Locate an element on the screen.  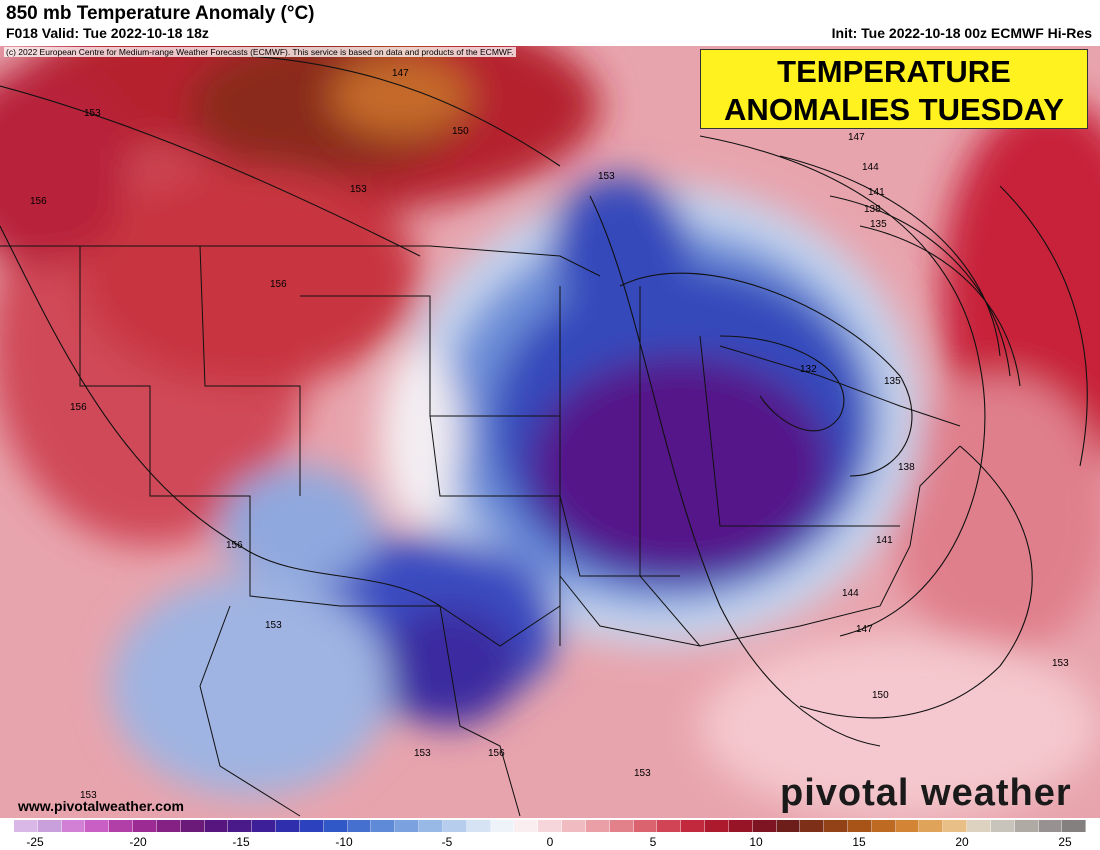
color-bar-tick-label: -15 is located at coordinates (241, 842).